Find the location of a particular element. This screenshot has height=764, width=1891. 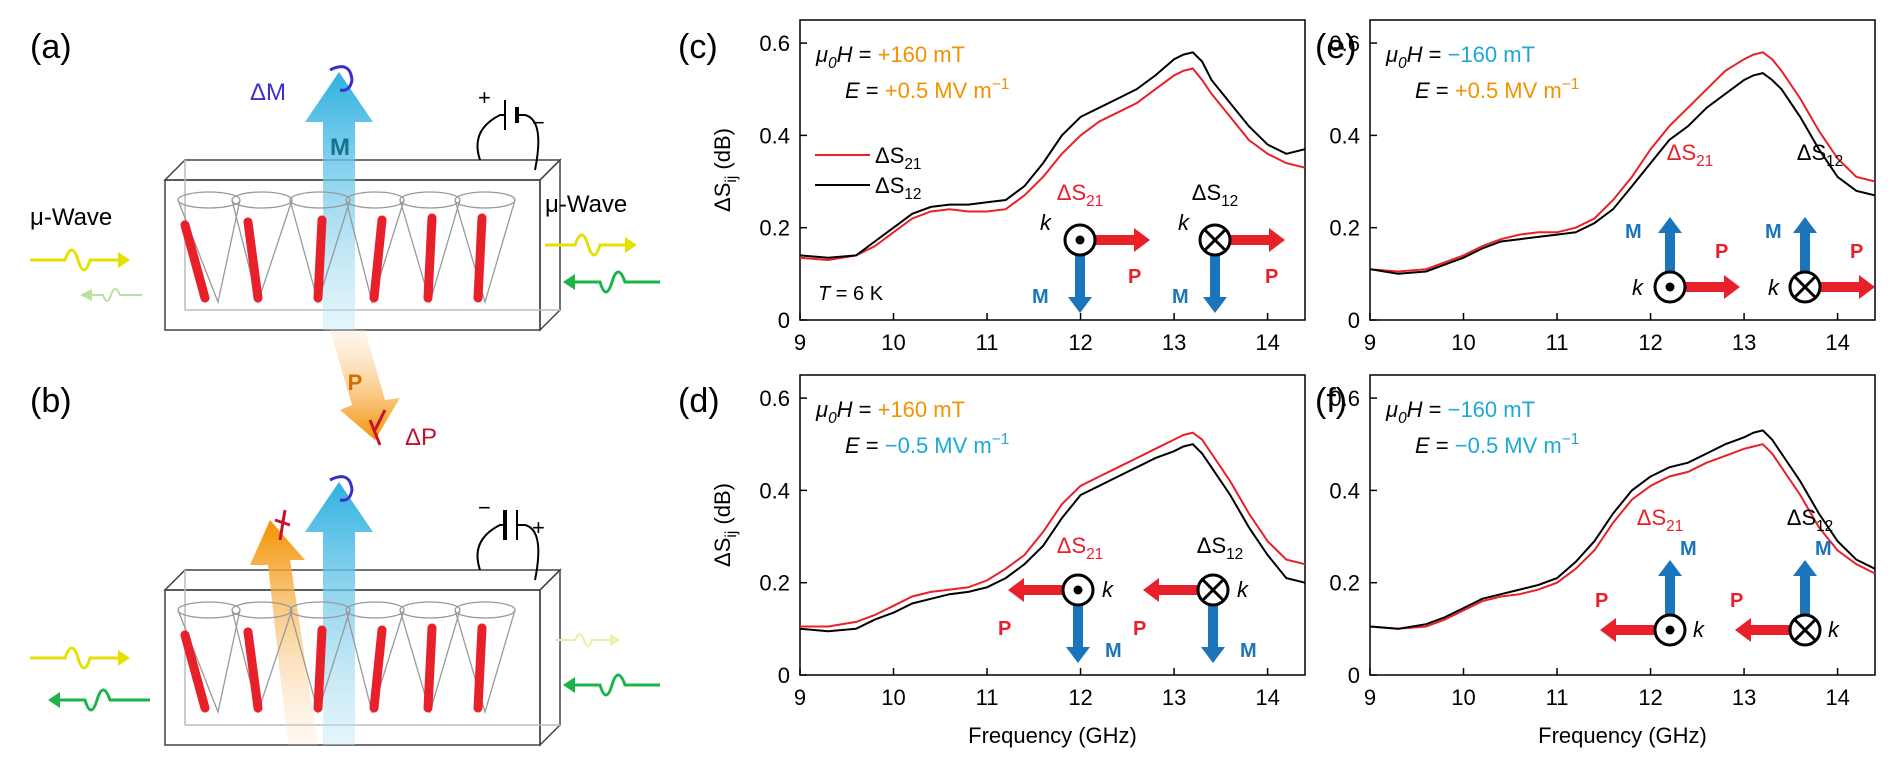

crystal-box-a is located at coordinates (362, 245).